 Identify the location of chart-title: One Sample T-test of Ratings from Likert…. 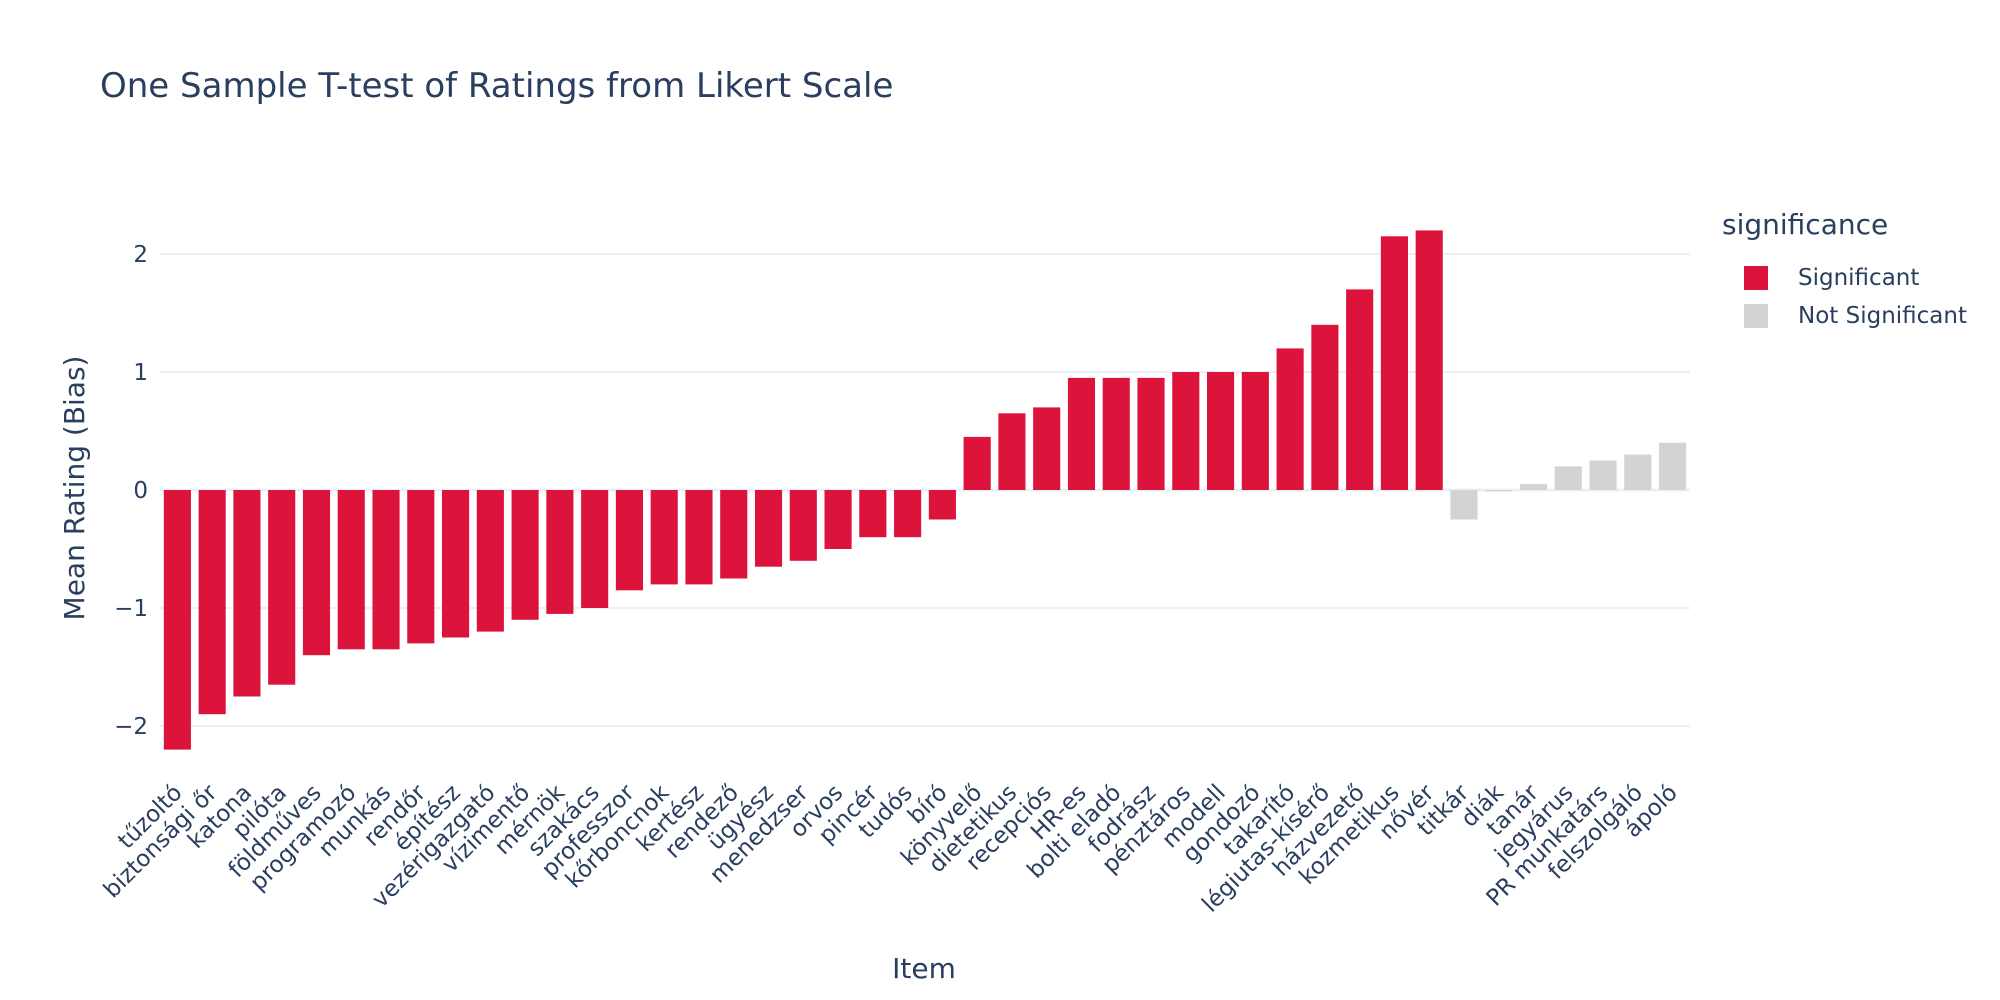
(497, 86).